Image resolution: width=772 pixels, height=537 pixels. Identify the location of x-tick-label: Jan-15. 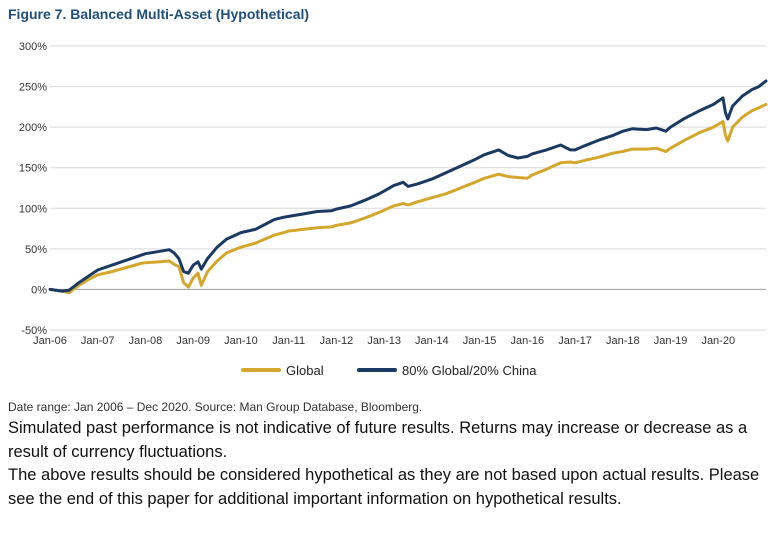
(480, 341).